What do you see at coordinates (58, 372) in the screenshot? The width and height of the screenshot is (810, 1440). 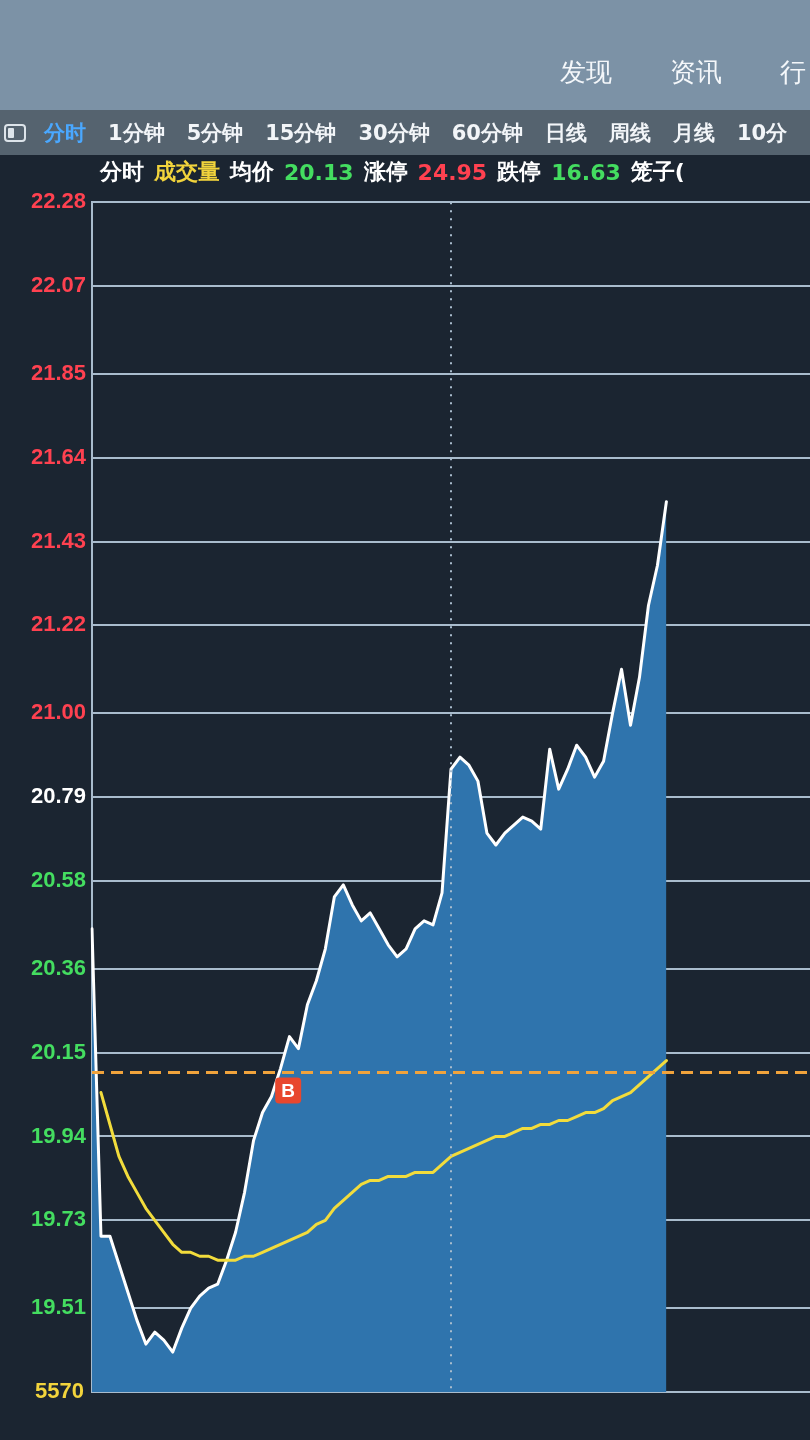 I see `y-tick-label: 21.85` at bounding box center [58, 372].